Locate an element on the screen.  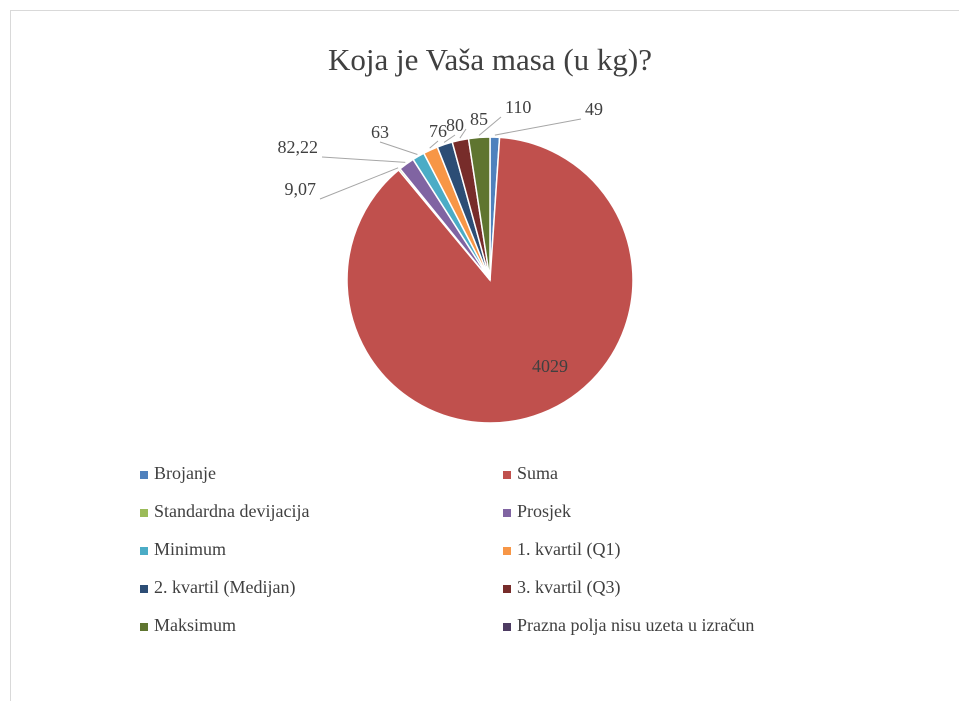
chart-title: Koja je Vaša masa (u kg)? is located at coordinates (490, 59).